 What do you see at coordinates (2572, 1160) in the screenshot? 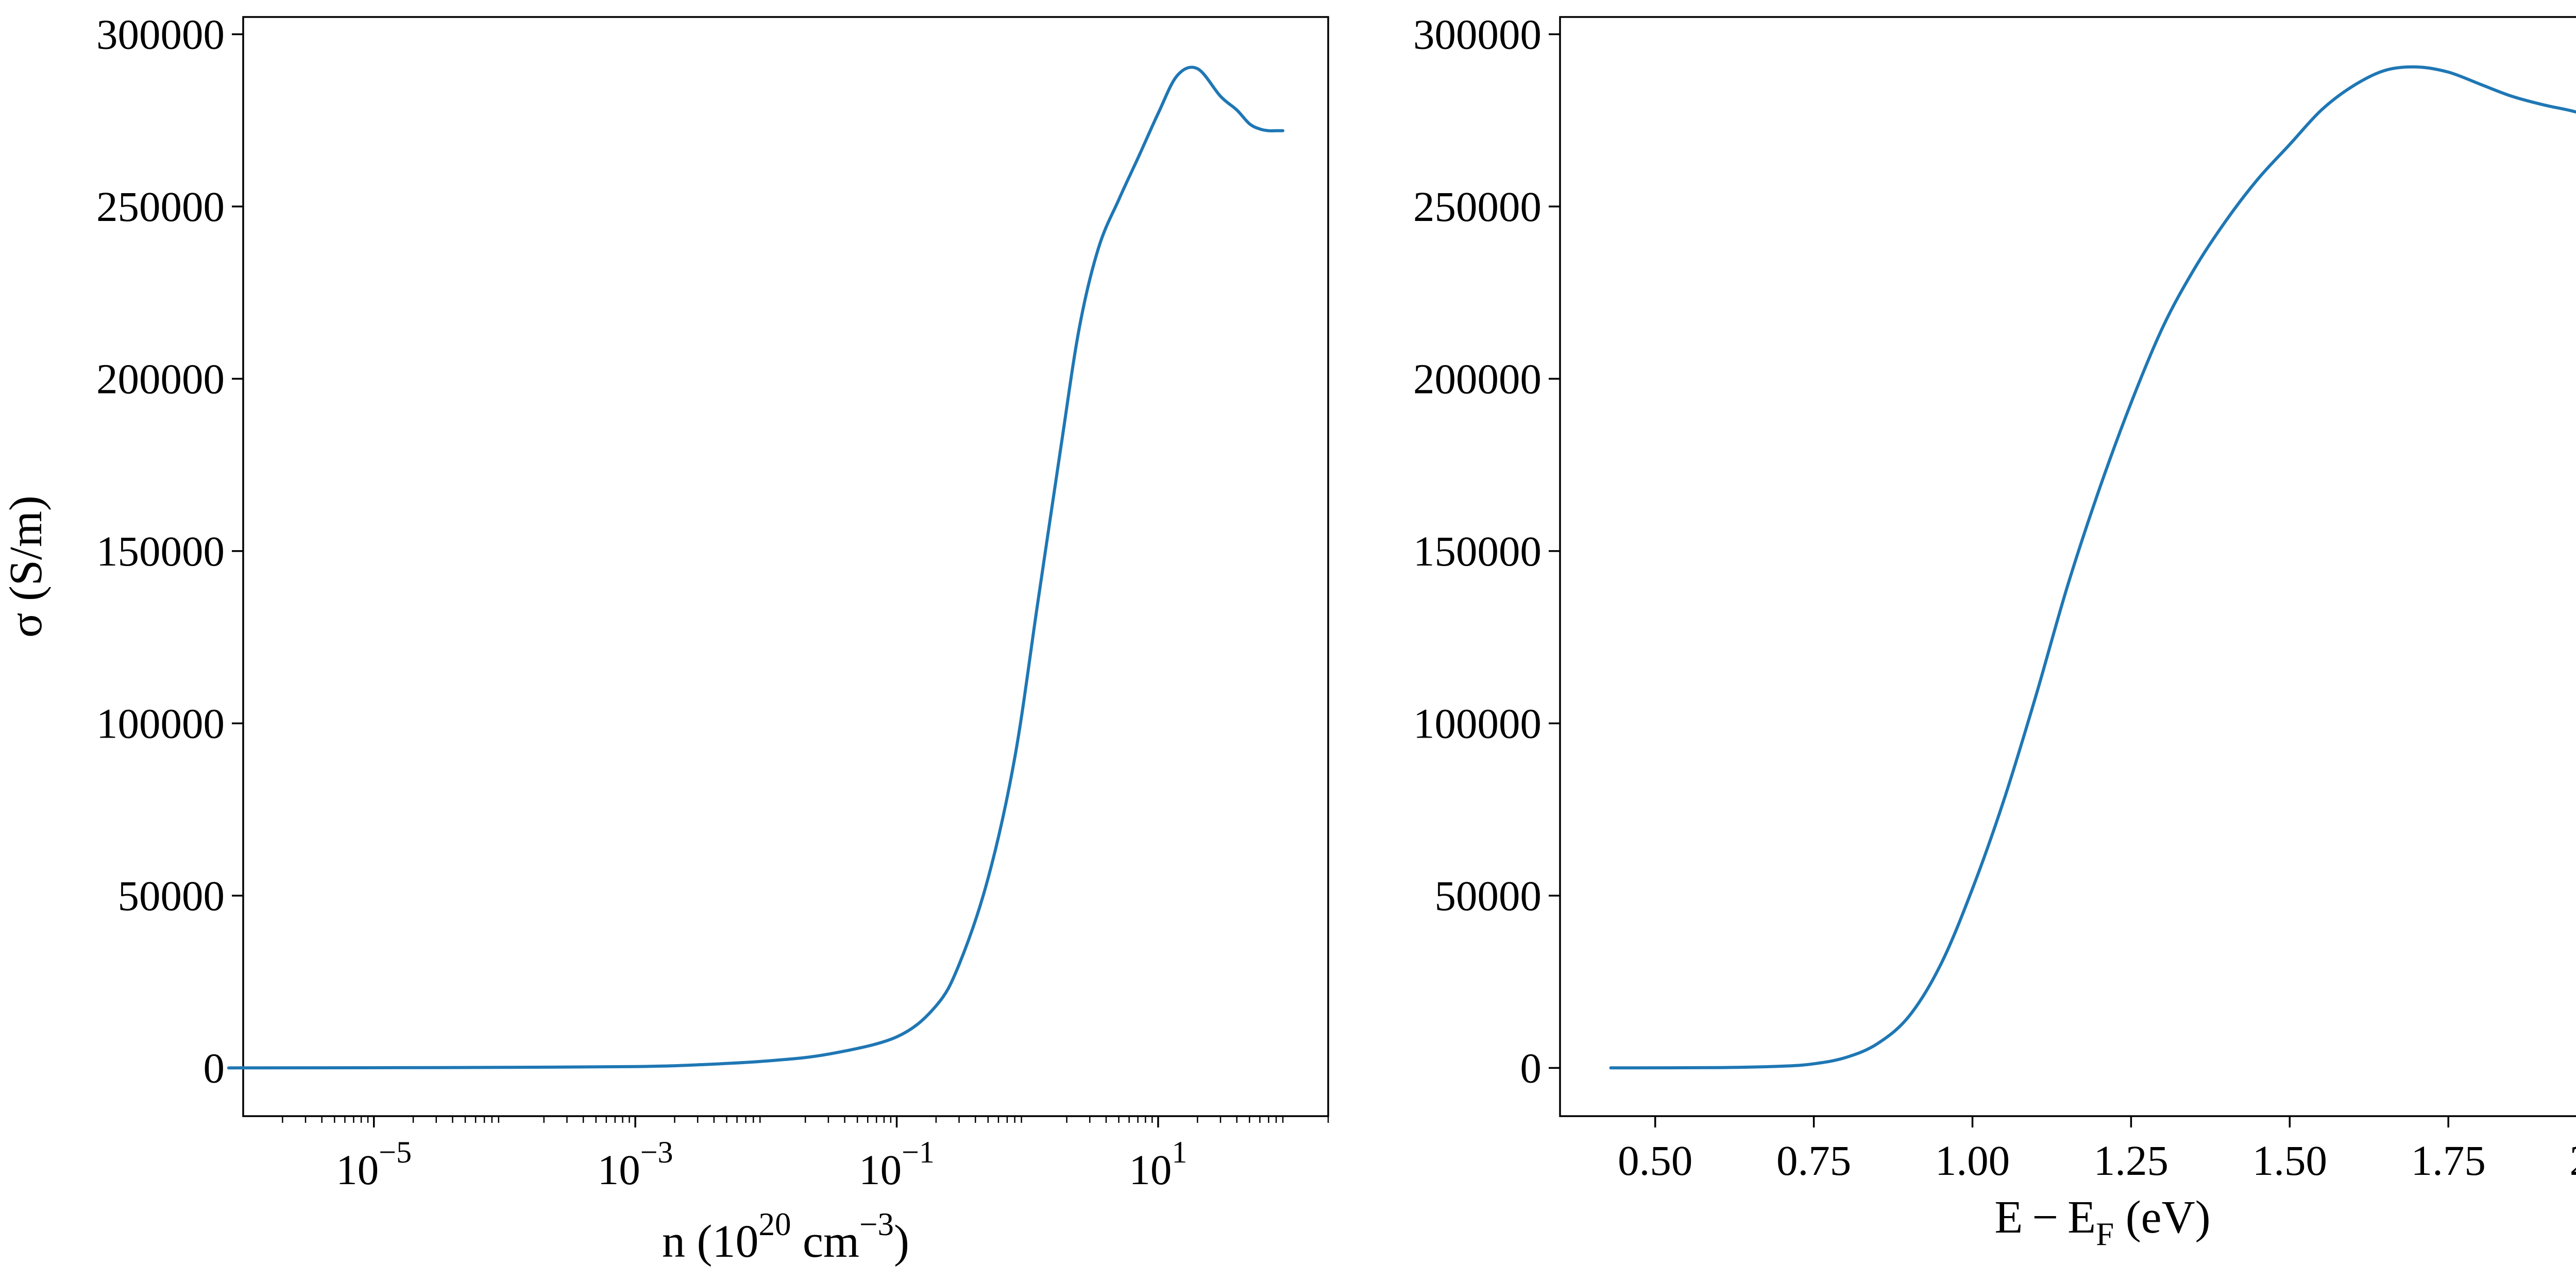
I see `x-tick-label: 2.00` at bounding box center [2572, 1160].